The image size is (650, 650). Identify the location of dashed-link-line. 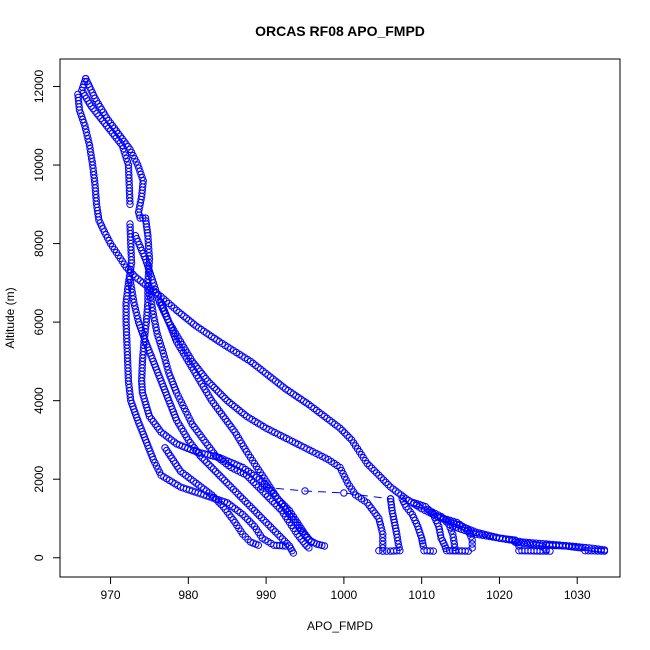
(326, 493).